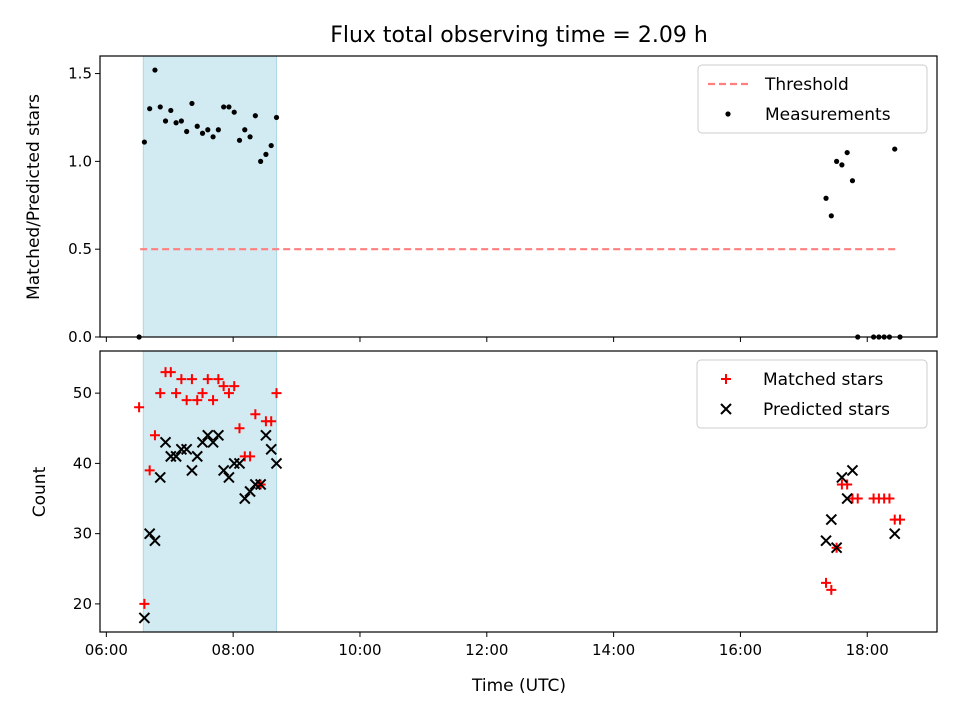 The image size is (960, 720). What do you see at coordinates (84, 205) in the screenshot?
I see `top-y-axis: 0.0 0.5 1.0 1.5` at bounding box center [84, 205].